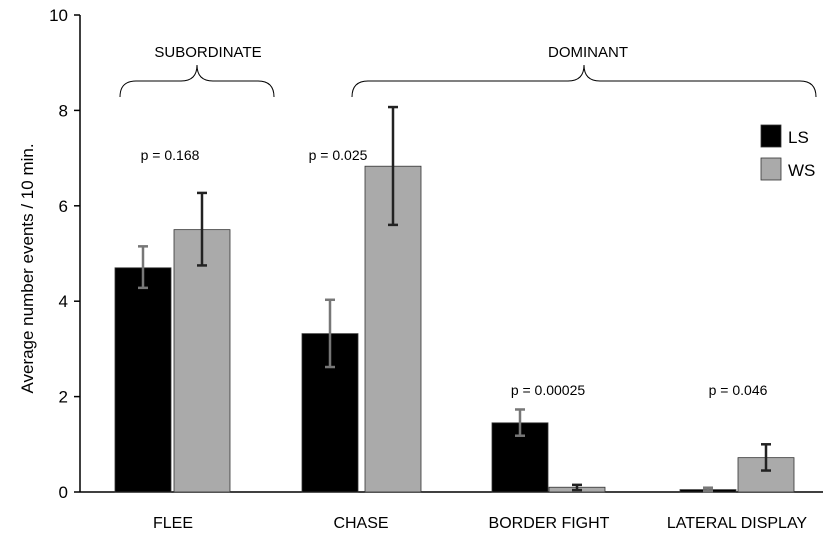  Describe the element at coordinates (143, 380) in the screenshot. I see `bar-ls-flee` at that location.